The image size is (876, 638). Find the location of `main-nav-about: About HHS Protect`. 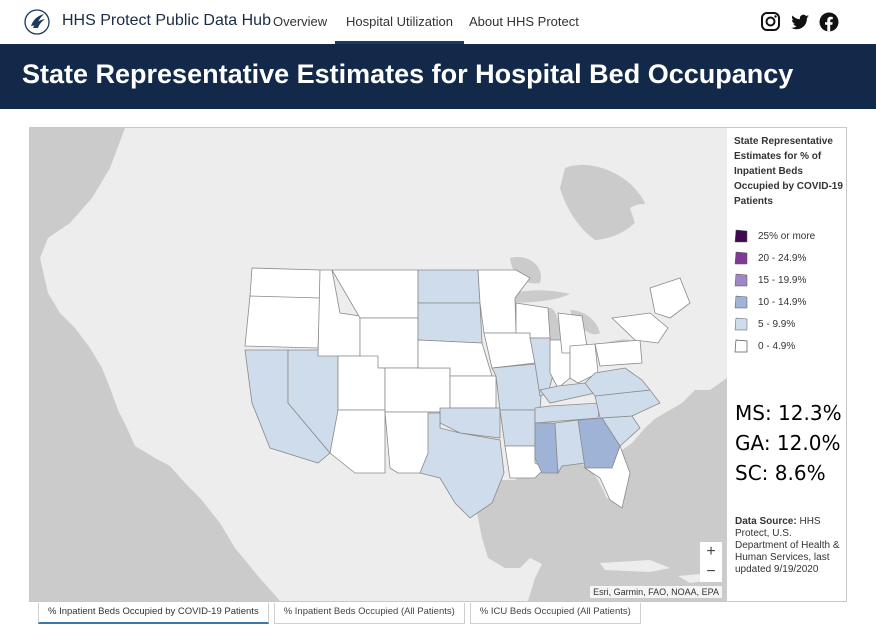

main-nav-about: About HHS Protect is located at coordinates (524, 22).